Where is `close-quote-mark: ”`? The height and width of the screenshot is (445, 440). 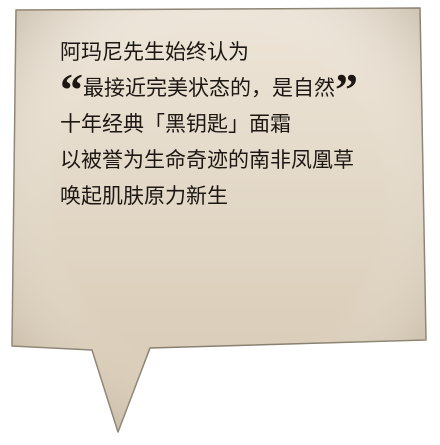
close-quote-mark: ” is located at coordinates (346, 89).